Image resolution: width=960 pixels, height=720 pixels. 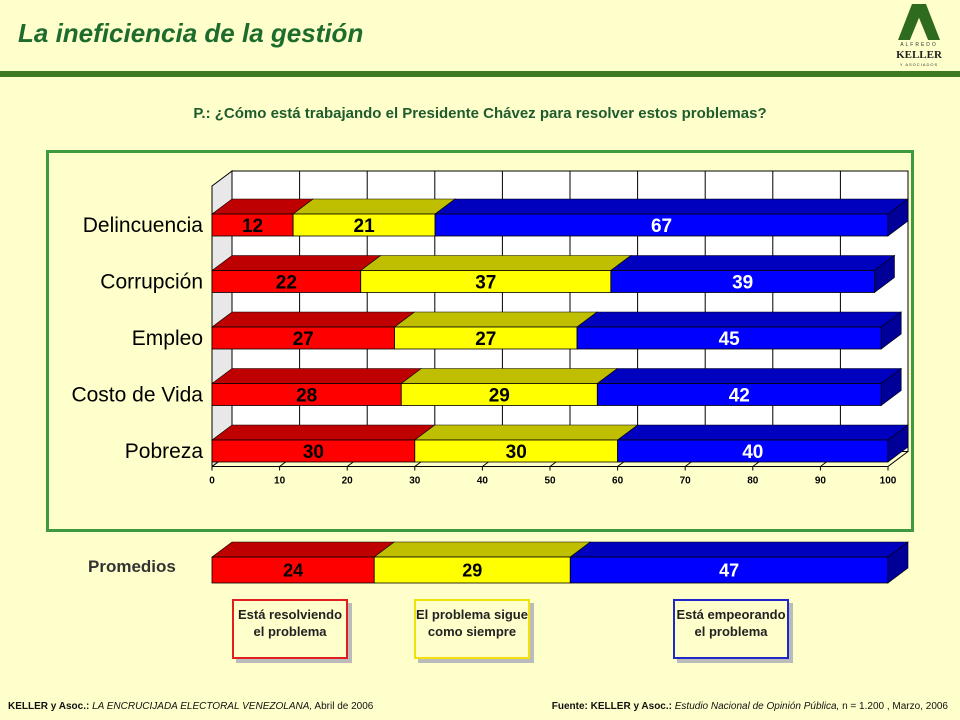 What do you see at coordinates (151, 282) in the screenshot?
I see `category-label: Corrupción` at bounding box center [151, 282].